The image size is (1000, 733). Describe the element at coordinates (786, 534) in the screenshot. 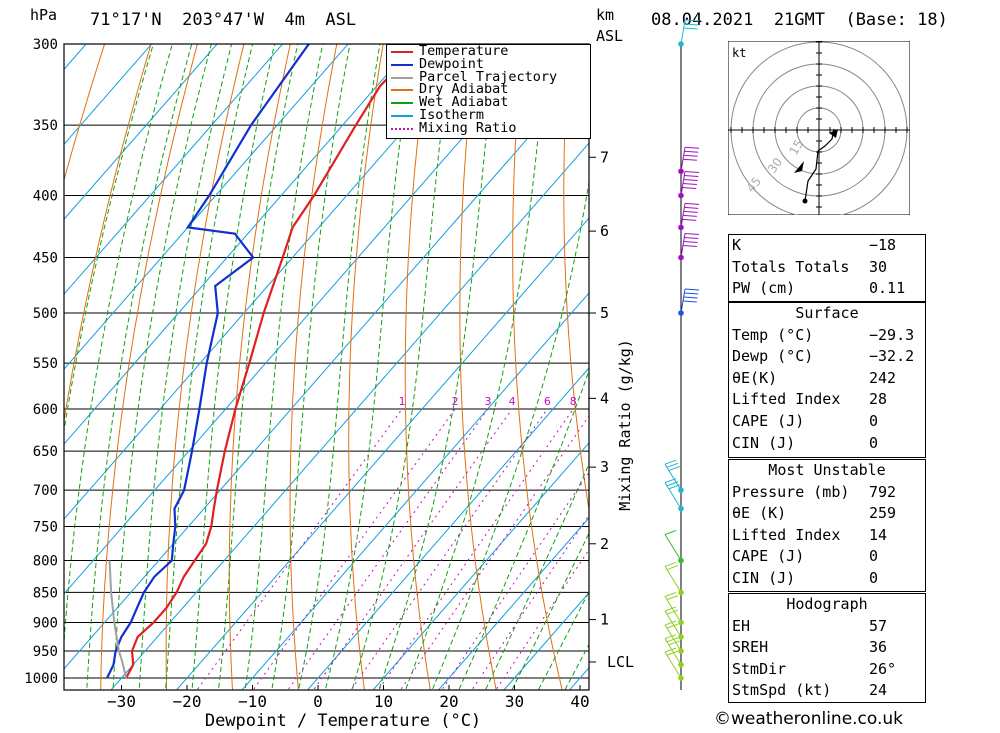

I see `mu-li-label: Lifted Index` at that location.